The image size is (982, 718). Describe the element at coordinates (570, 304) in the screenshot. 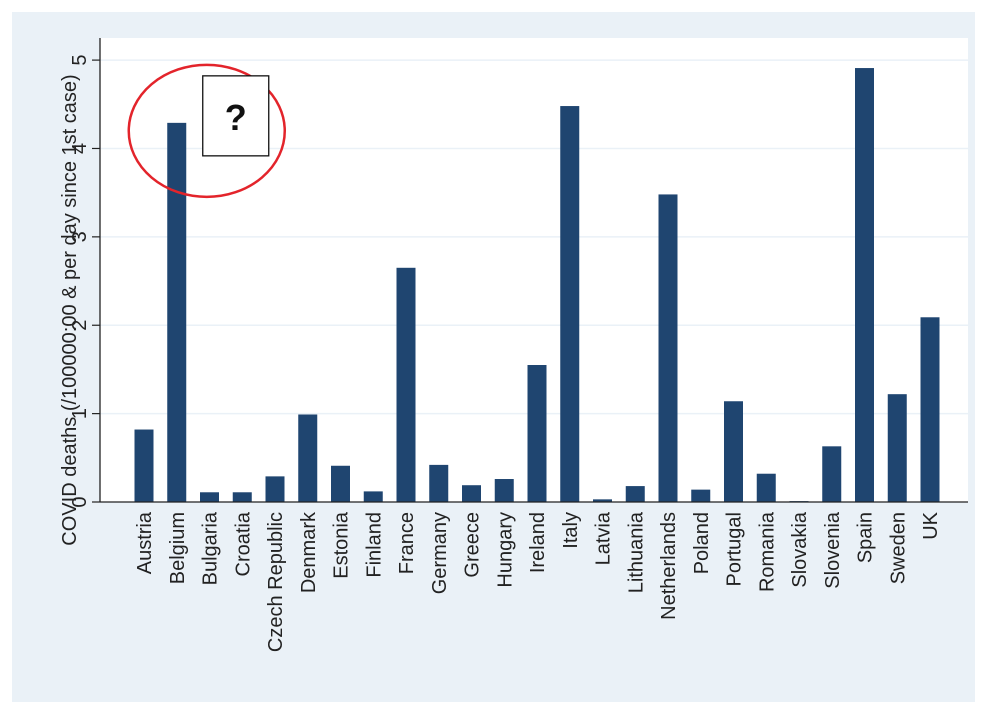

I see `bar-italy` at that location.